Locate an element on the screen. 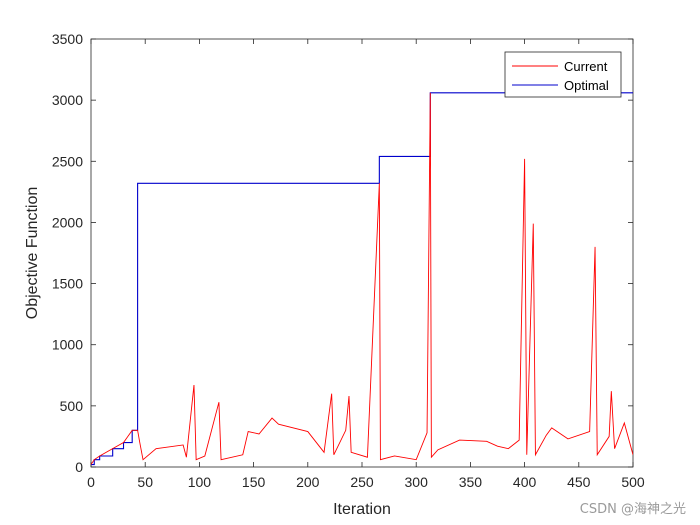 The image size is (700, 525). watermark: CSDN @海神之光 is located at coordinates (632, 509).